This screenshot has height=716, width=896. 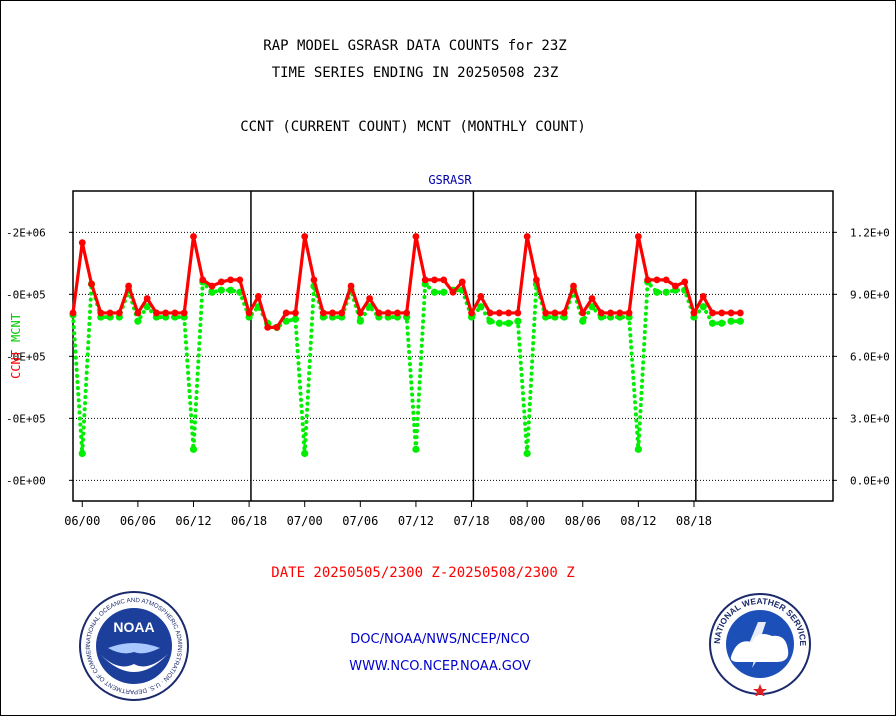 What do you see at coordinates (305, 521) in the screenshot?
I see `x-tick-label-4: 07/00` at bounding box center [305, 521].